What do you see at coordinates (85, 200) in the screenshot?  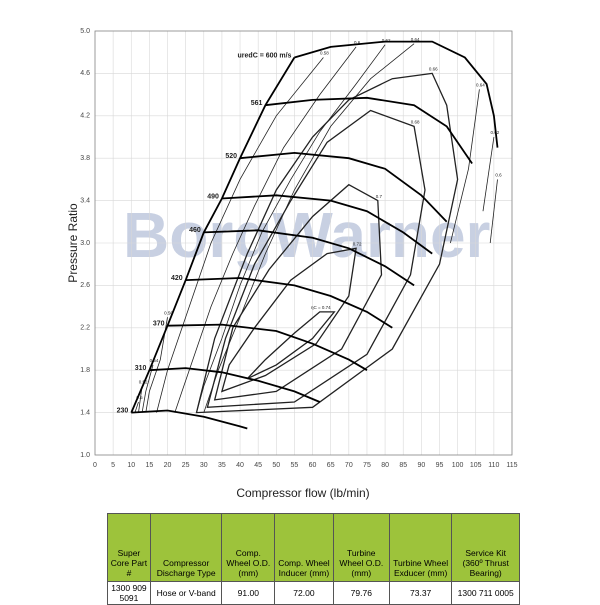 I see `y-tick-label: 3.4` at bounding box center [85, 200].